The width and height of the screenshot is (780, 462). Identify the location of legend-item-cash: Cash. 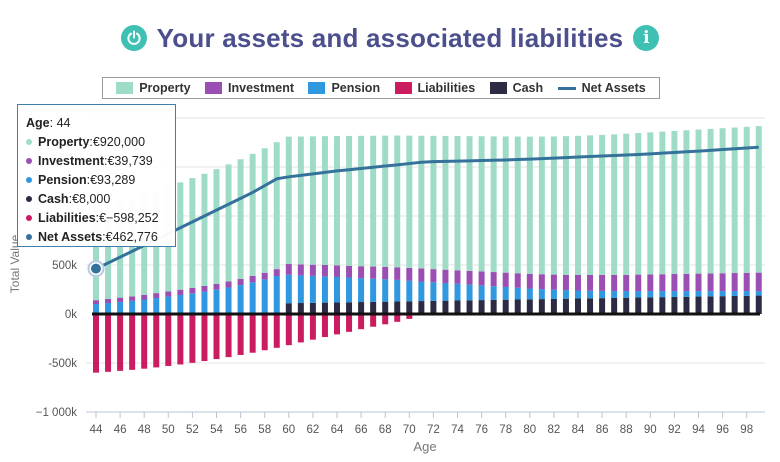
(516, 88).